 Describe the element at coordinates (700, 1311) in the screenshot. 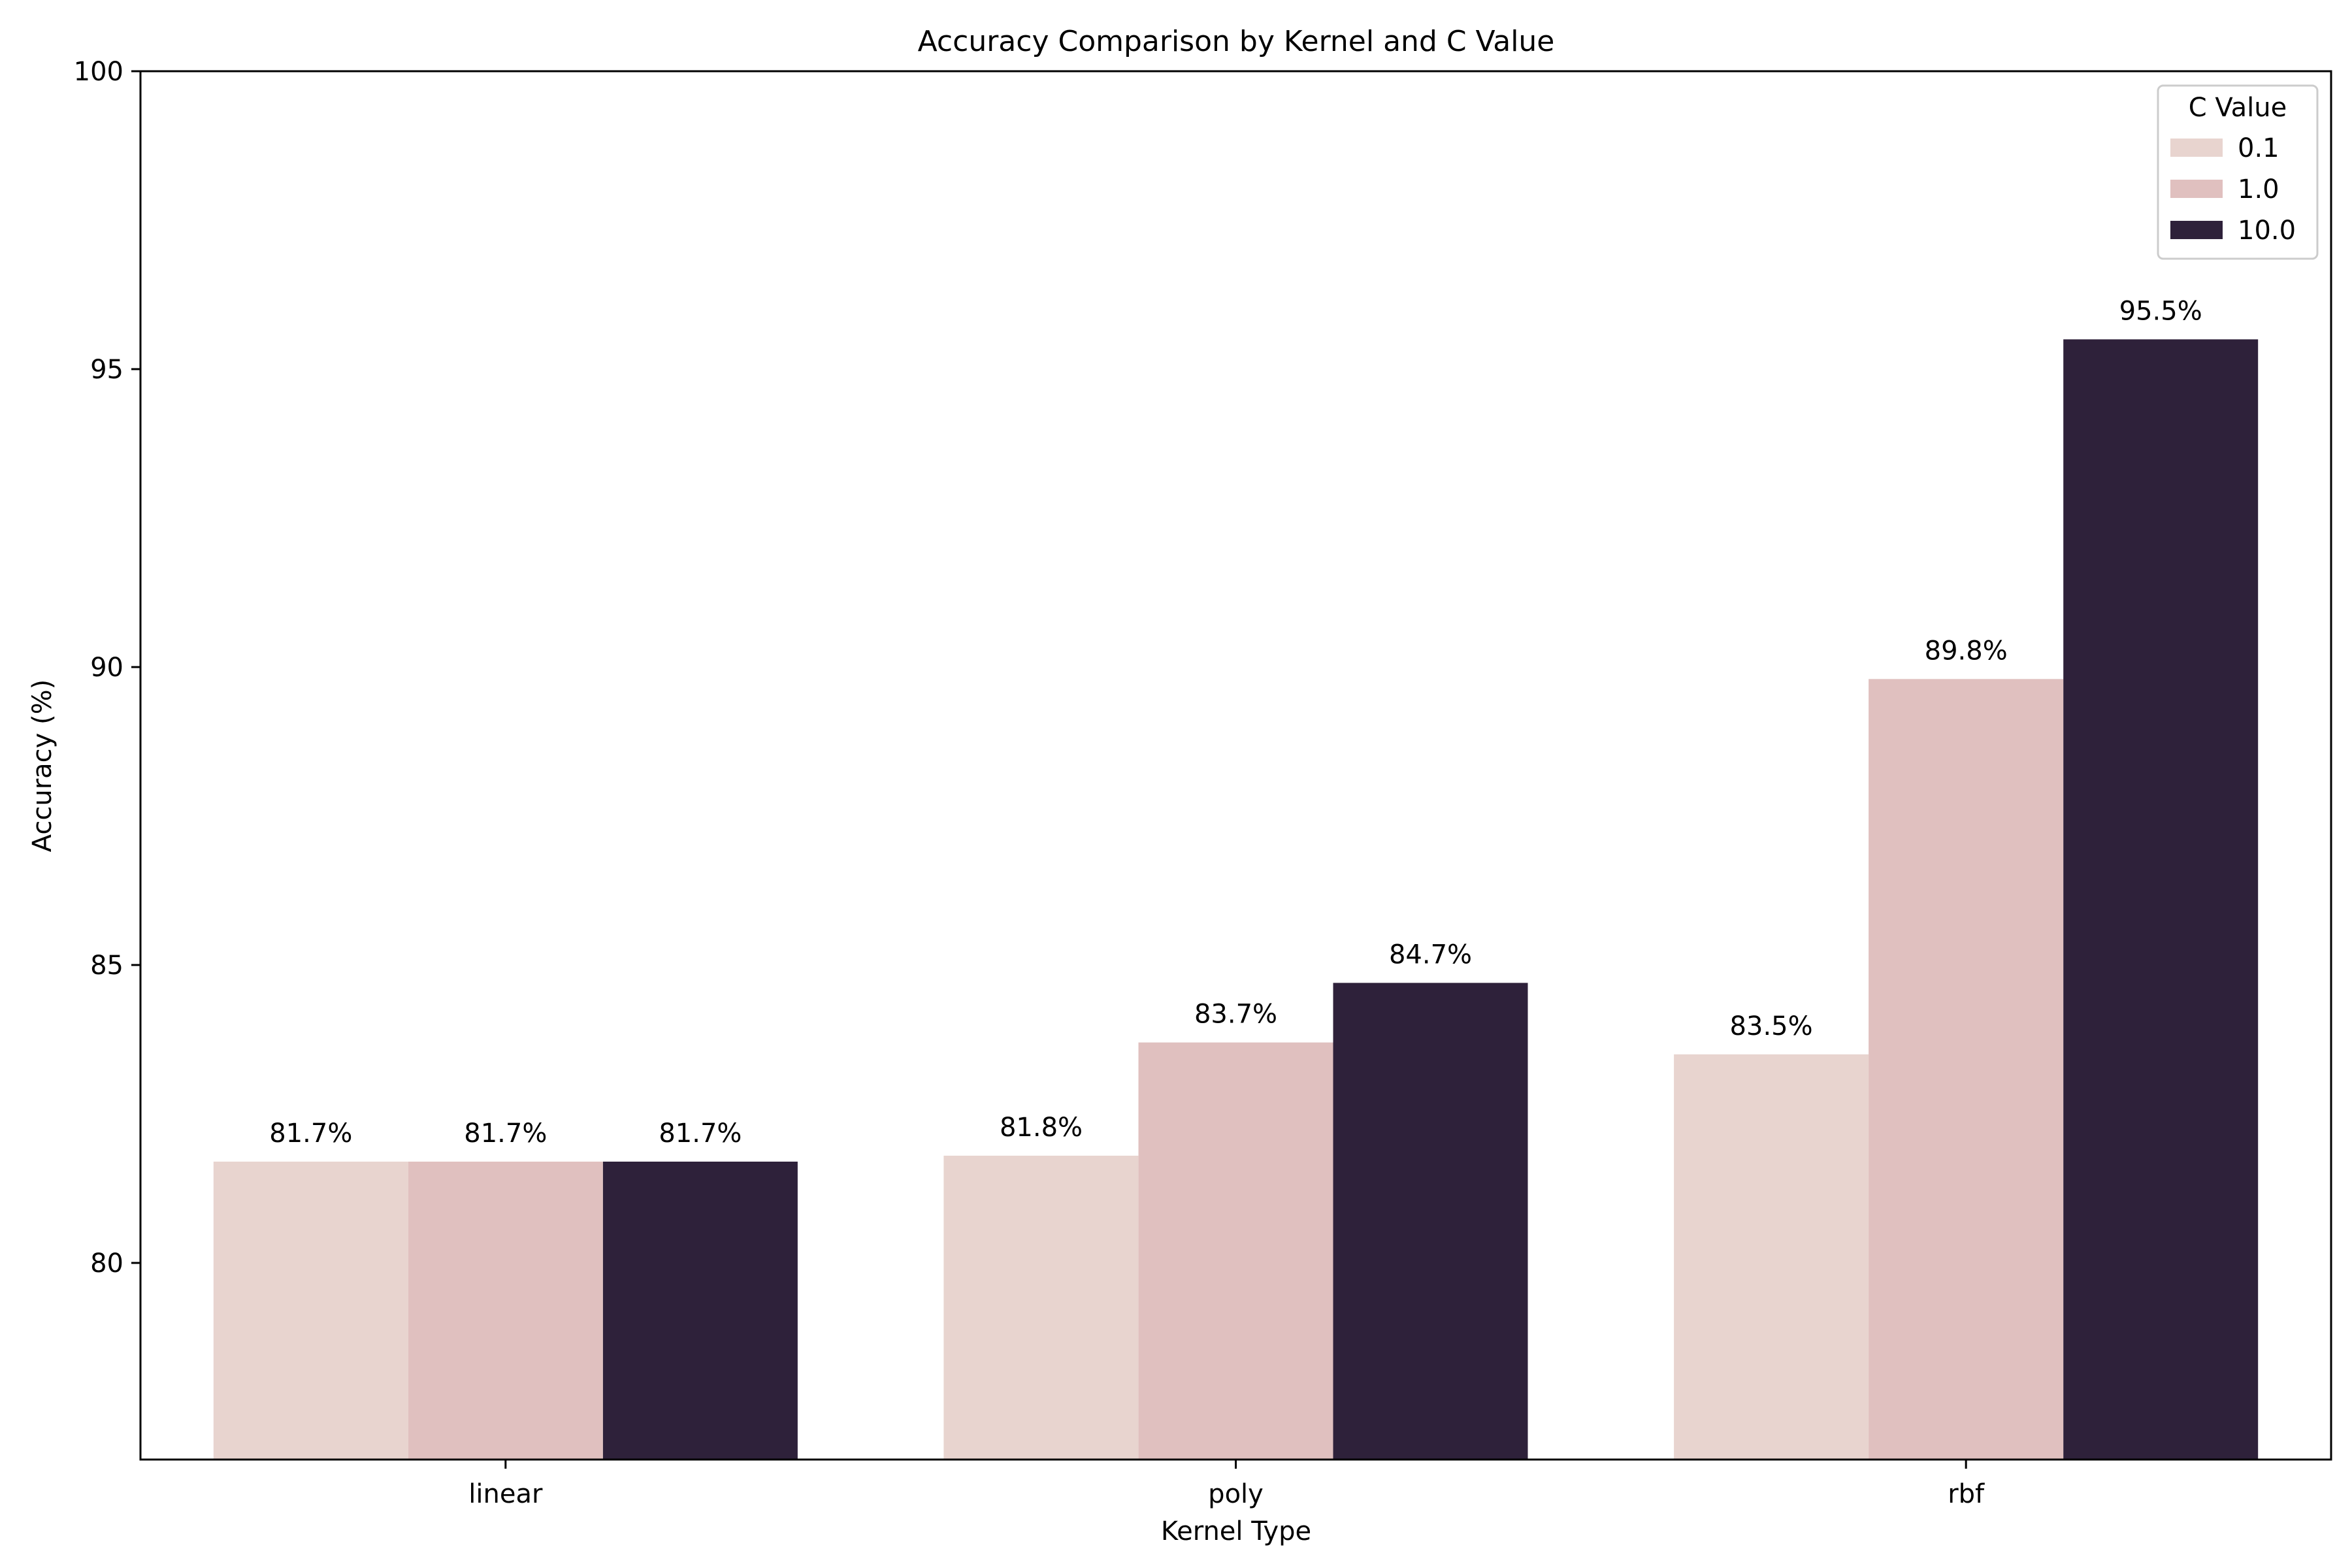

I see `bar-linear-c10.0` at that location.